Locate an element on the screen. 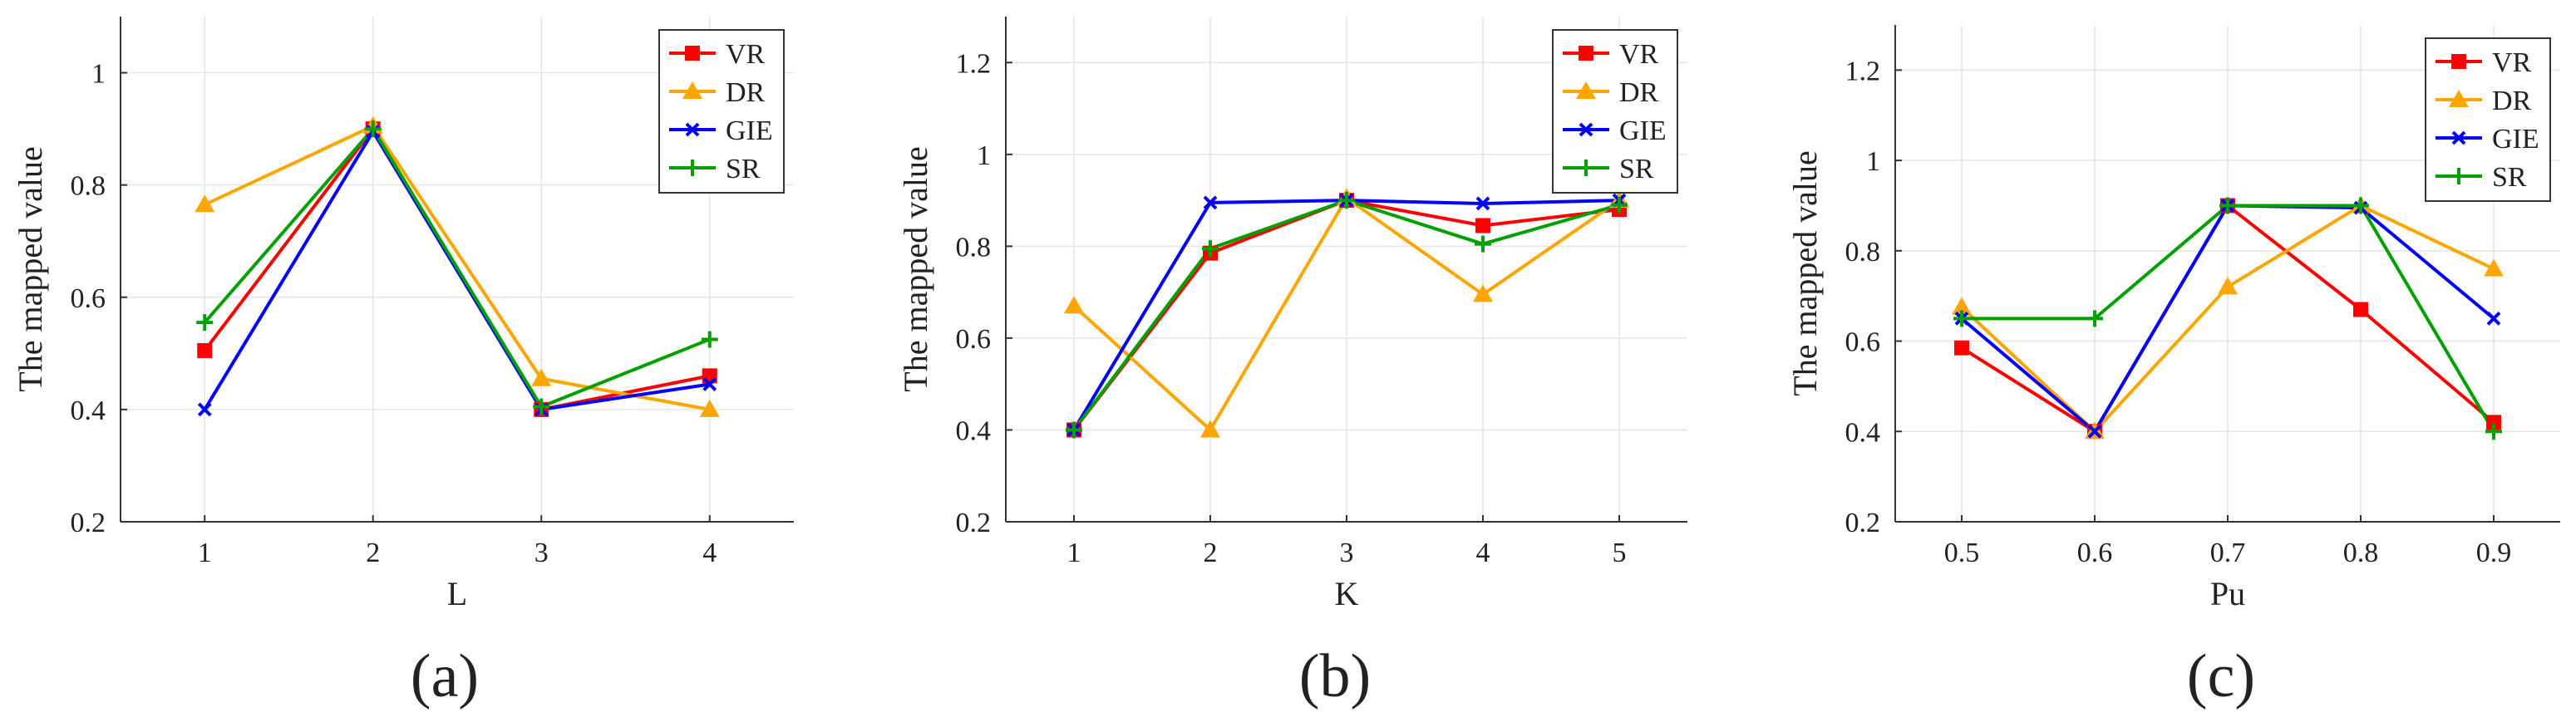  x-tick-label: 5 is located at coordinates (1620, 553).